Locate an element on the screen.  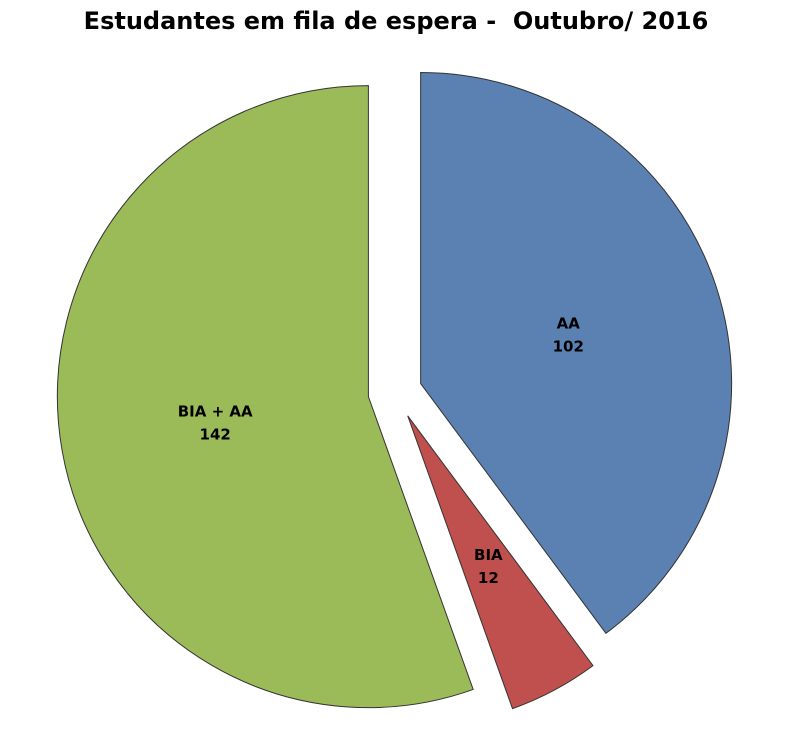
slice-value: 102 is located at coordinates (568, 346).